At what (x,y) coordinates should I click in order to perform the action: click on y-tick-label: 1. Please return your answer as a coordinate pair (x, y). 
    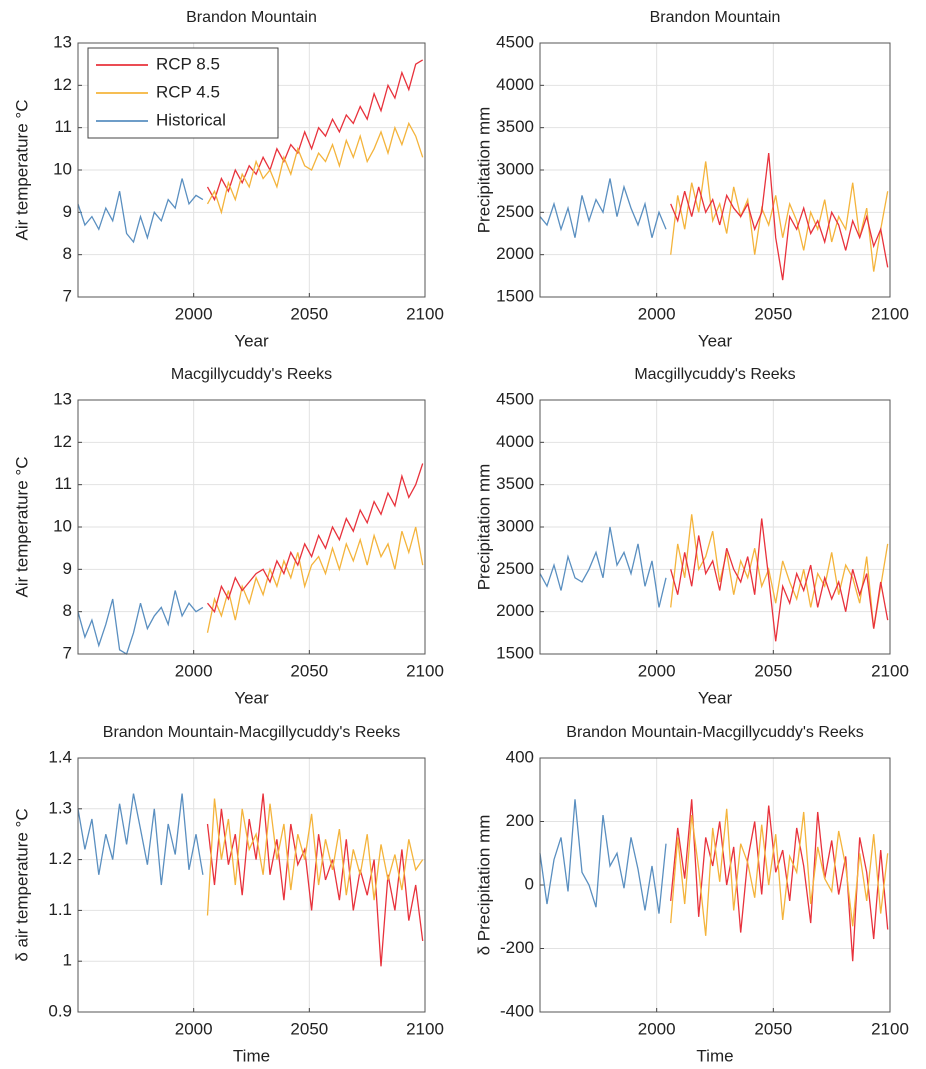
    Looking at the image, I should click on (67, 960).